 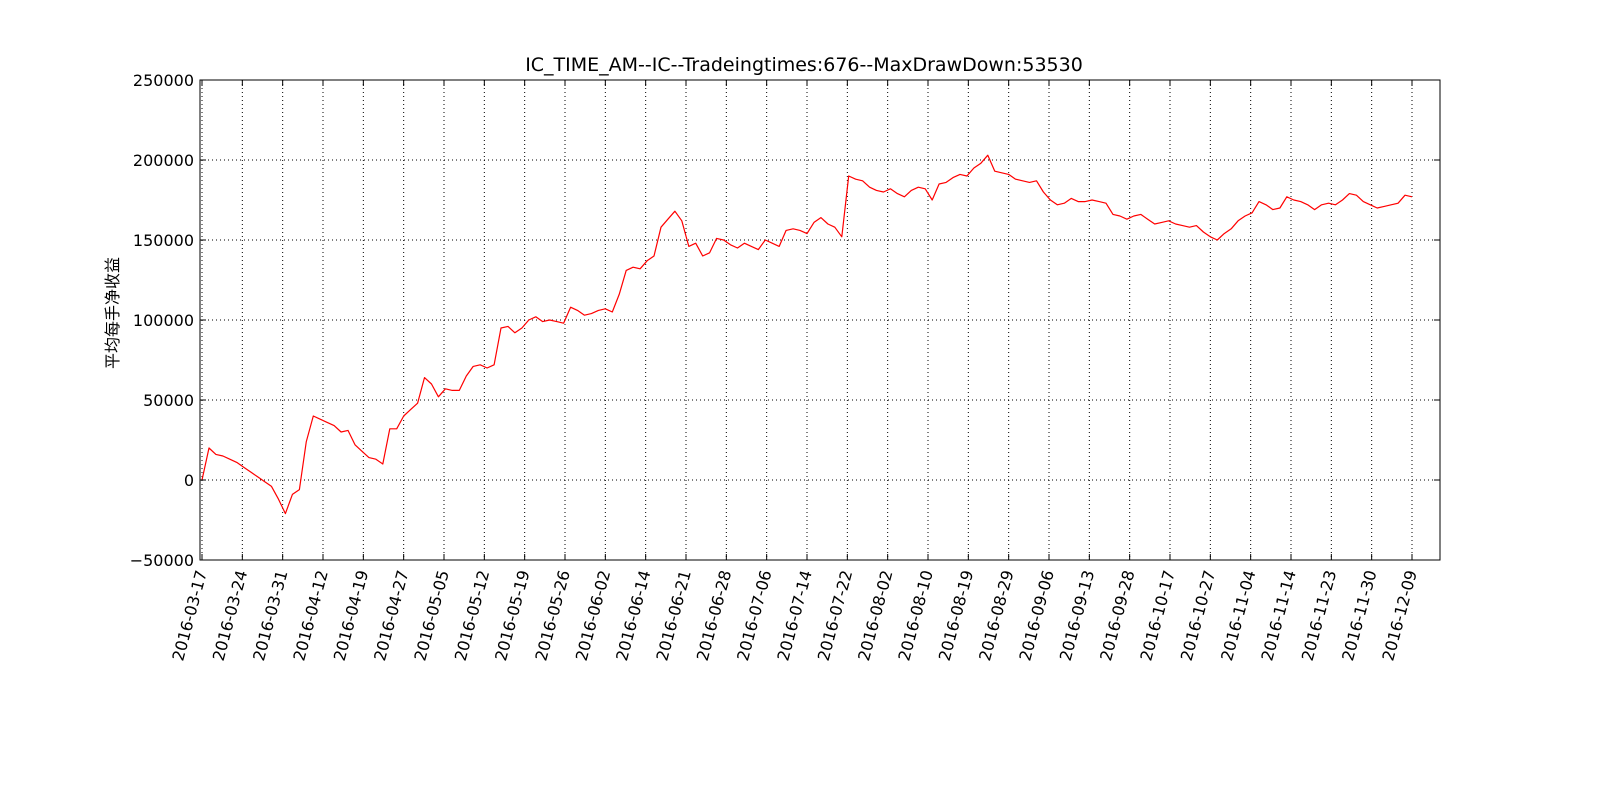 What do you see at coordinates (163, 80) in the screenshot?
I see `y-tick-label: 250000` at bounding box center [163, 80].